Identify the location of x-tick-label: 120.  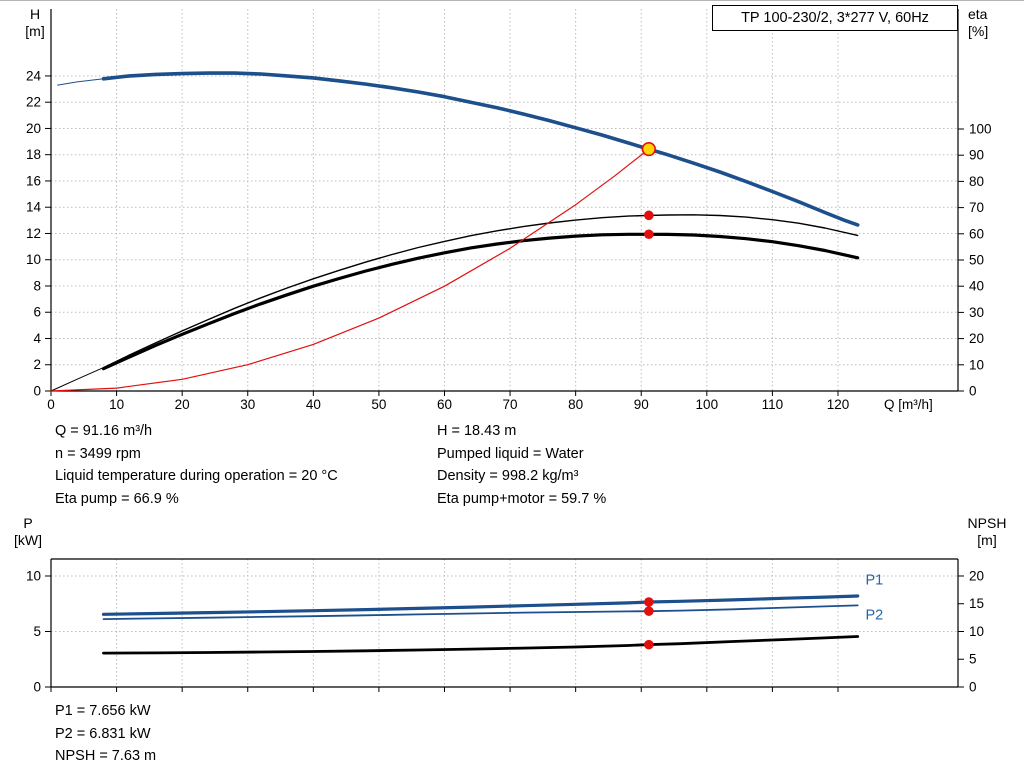
(838, 404).